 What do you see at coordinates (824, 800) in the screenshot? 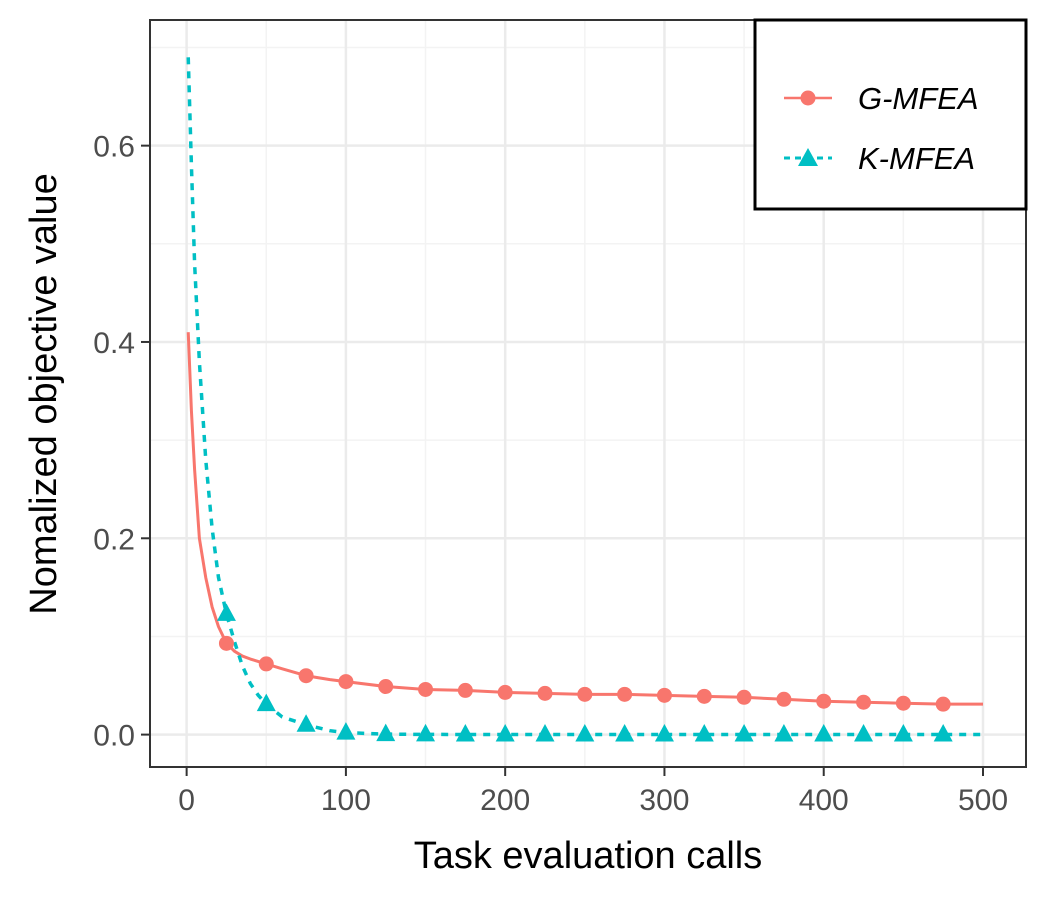
I see `x-tick-label: 400` at bounding box center [824, 800].